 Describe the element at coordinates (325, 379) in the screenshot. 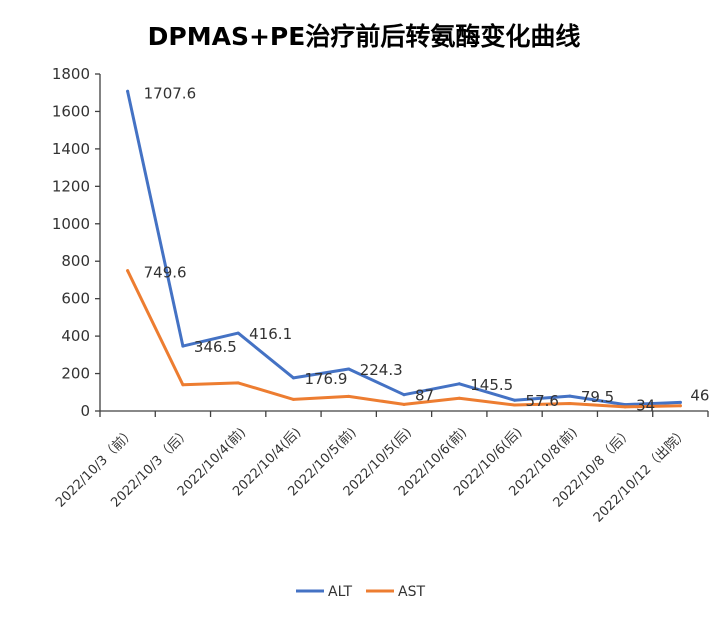

I see `data-label-alt: 176.9` at that location.